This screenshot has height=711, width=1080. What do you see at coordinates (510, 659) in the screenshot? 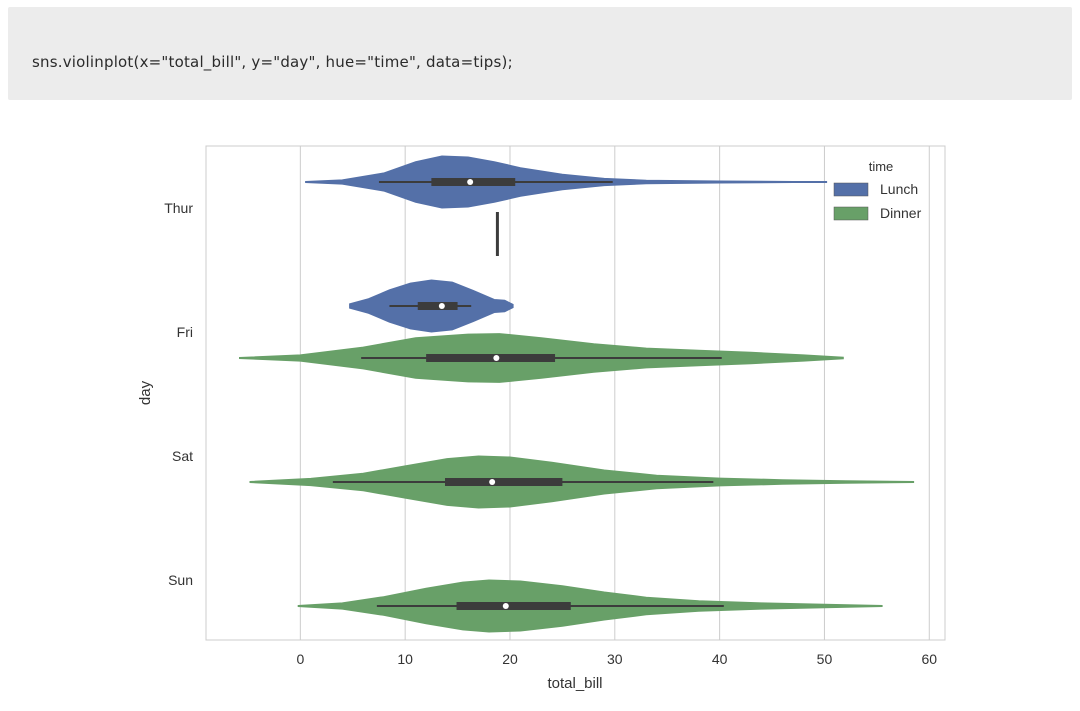
I see `x-tick-label: 20` at bounding box center [510, 659].